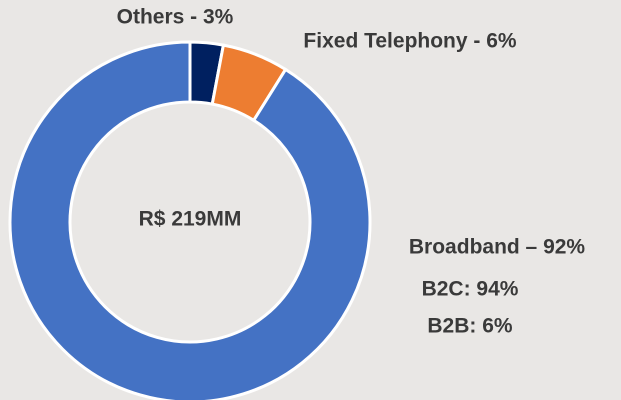  What do you see at coordinates (470, 289) in the screenshot?
I see `sub-label: B2C: 94%` at bounding box center [470, 289].